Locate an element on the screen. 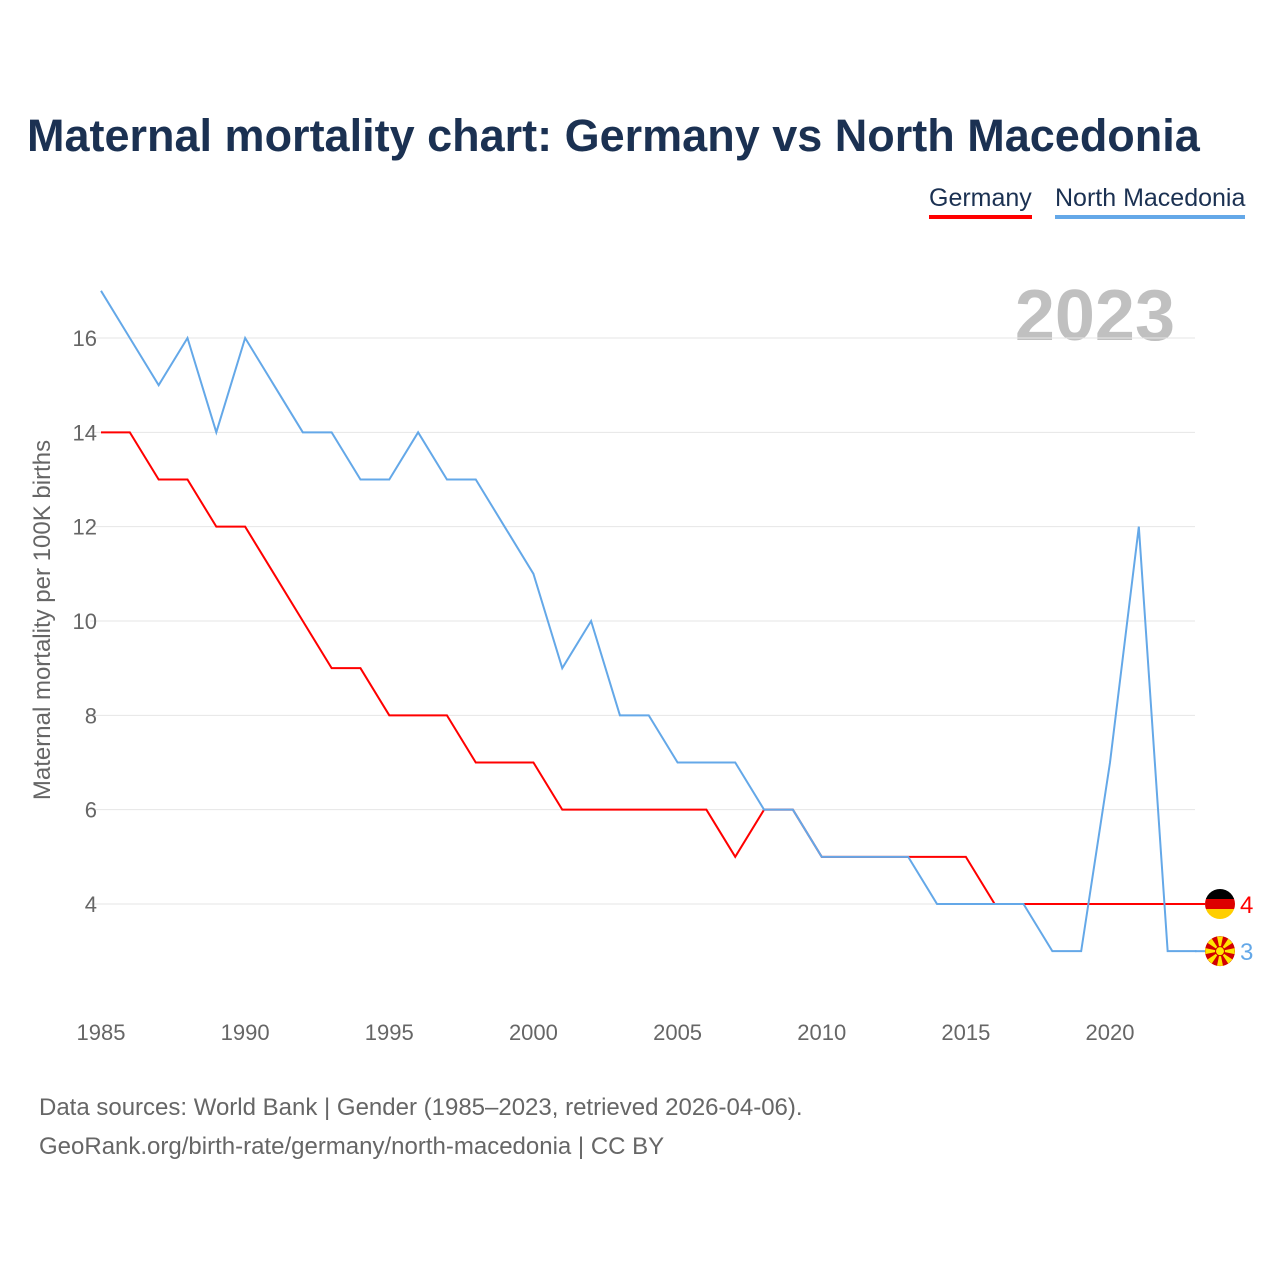 The image size is (1280, 1280). x-tick-label: 1990 is located at coordinates (245, 1032).